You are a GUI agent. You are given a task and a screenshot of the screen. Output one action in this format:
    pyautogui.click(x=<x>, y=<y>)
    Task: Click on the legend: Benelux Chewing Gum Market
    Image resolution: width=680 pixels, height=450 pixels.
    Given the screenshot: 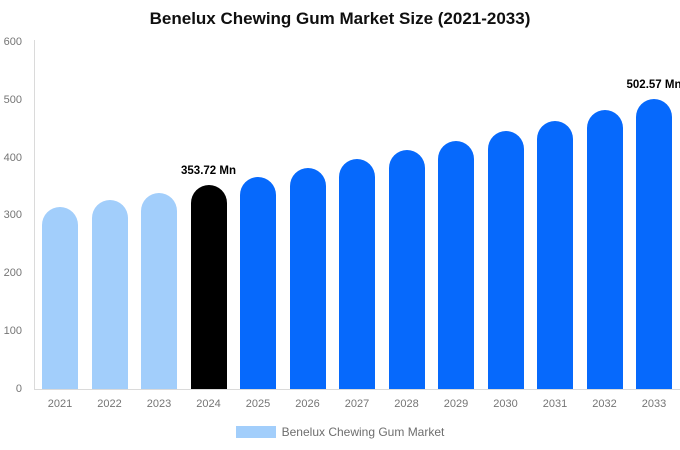 What is the action you would take?
    pyautogui.click(x=340, y=432)
    